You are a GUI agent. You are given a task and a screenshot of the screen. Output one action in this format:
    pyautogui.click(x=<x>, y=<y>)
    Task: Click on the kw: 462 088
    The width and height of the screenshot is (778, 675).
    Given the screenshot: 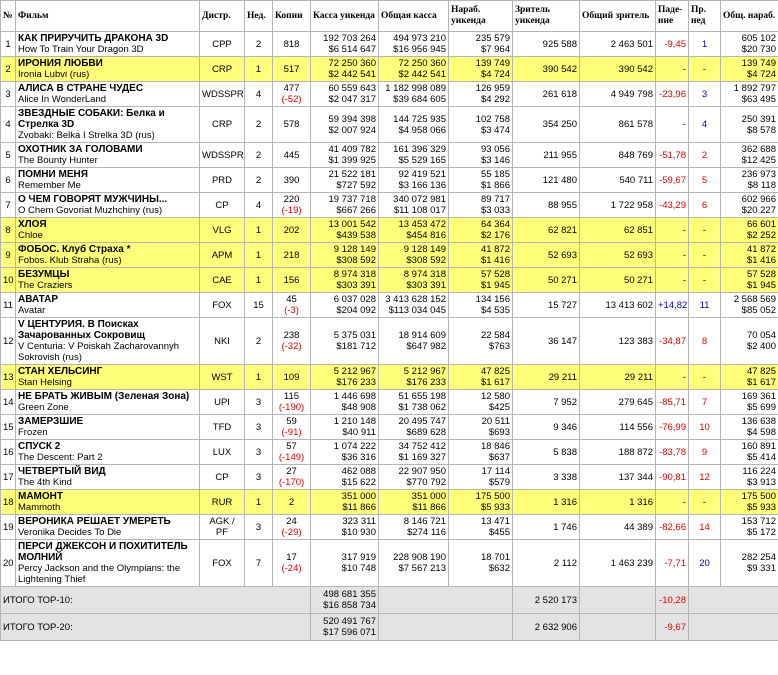 What is the action you would take?
    pyautogui.click(x=358, y=471)
    